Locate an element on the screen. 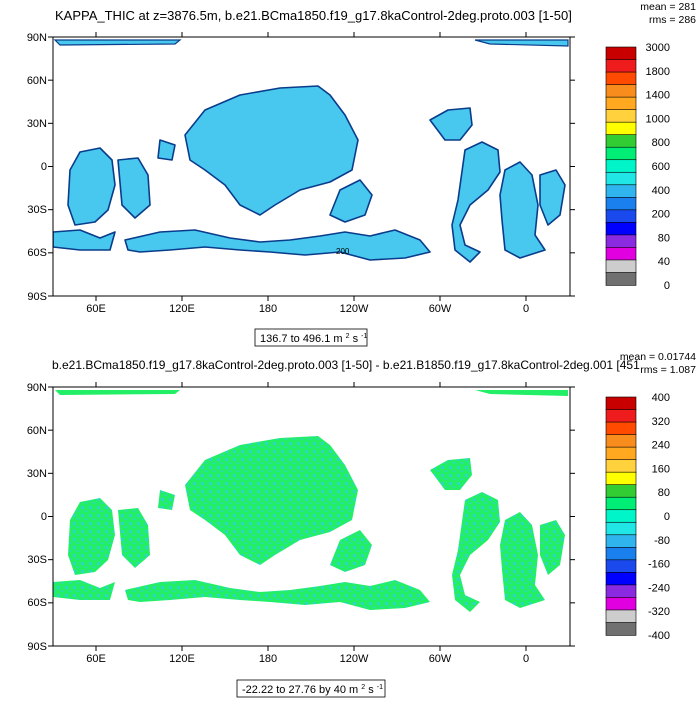 The width and height of the screenshot is (700, 705). panel-1-range-label: 136.7 to 496.1 m 2 s -1 is located at coordinates (313, 337).